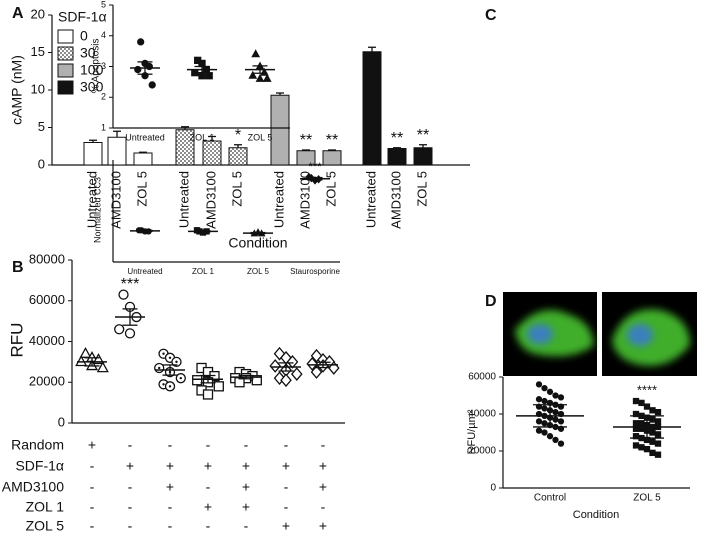 The width and height of the screenshot is (709, 539). What do you see at coordinates (38, 51) in the screenshot?
I see `y-tick-label: 15` at bounding box center [38, 51].